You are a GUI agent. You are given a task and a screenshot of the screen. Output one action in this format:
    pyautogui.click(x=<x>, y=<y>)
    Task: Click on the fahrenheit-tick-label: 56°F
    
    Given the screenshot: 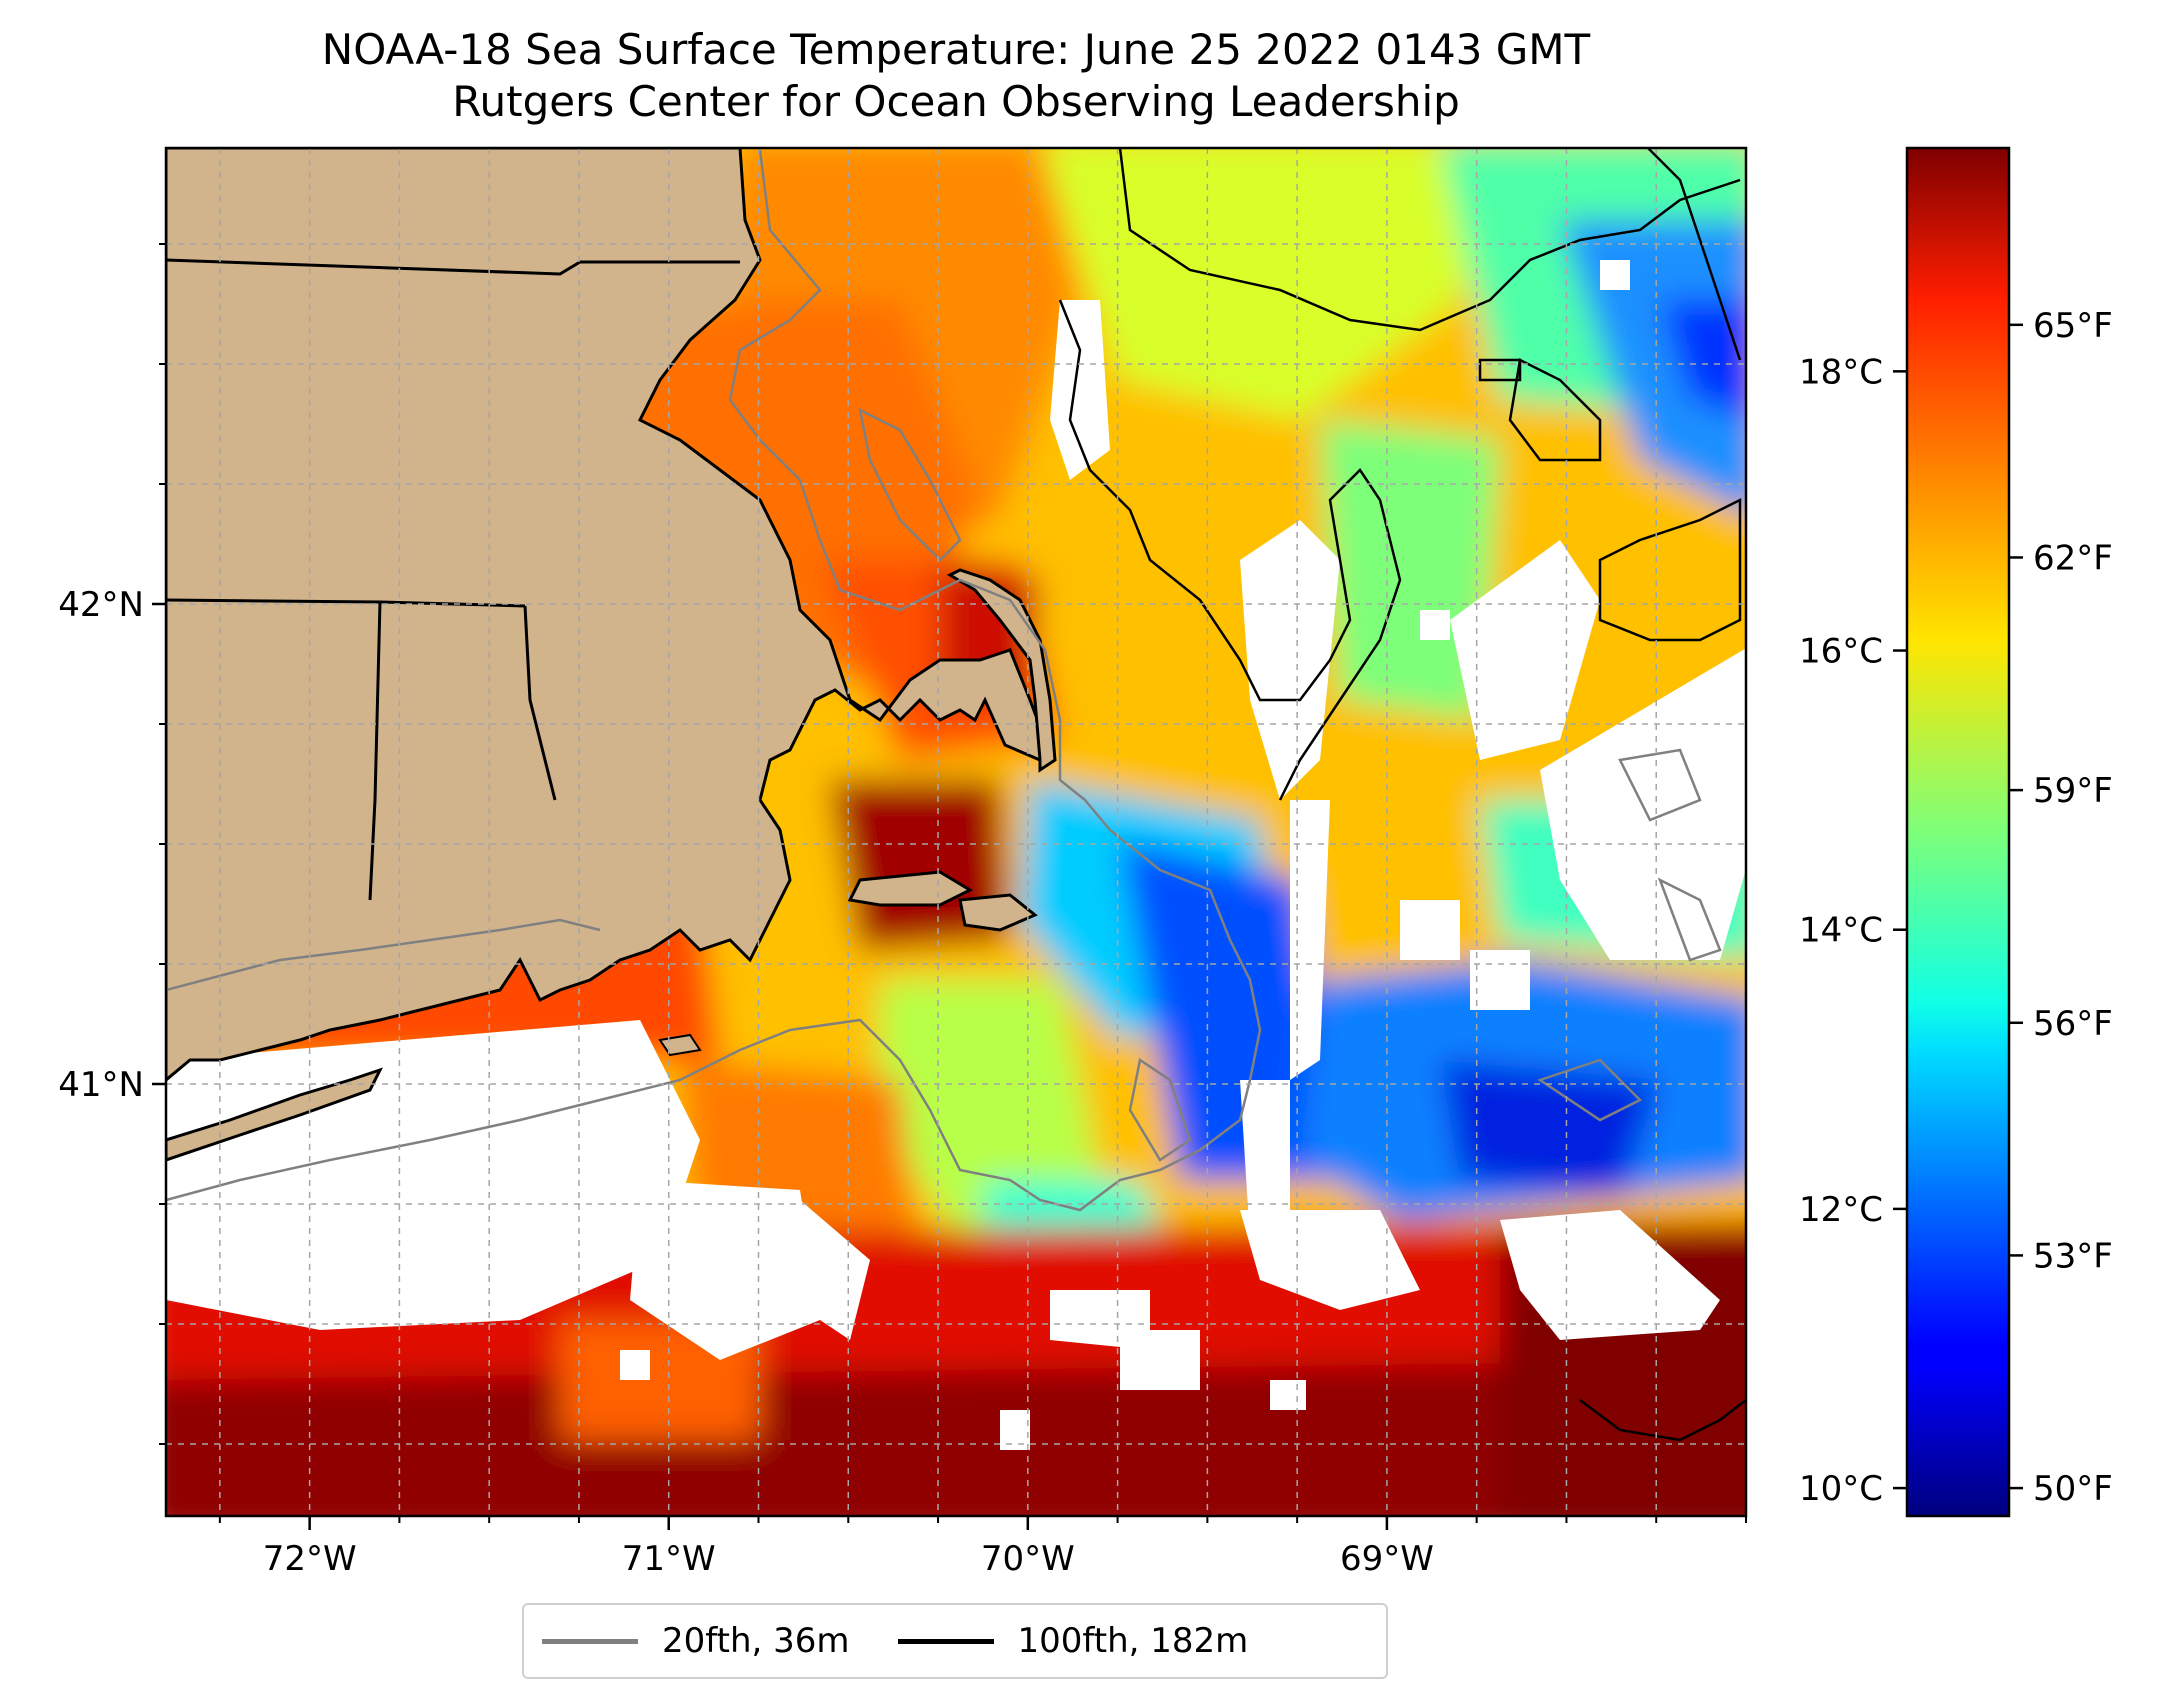 What is the action you would take?
    pyautogui.click(x=2073, y=1024)
    